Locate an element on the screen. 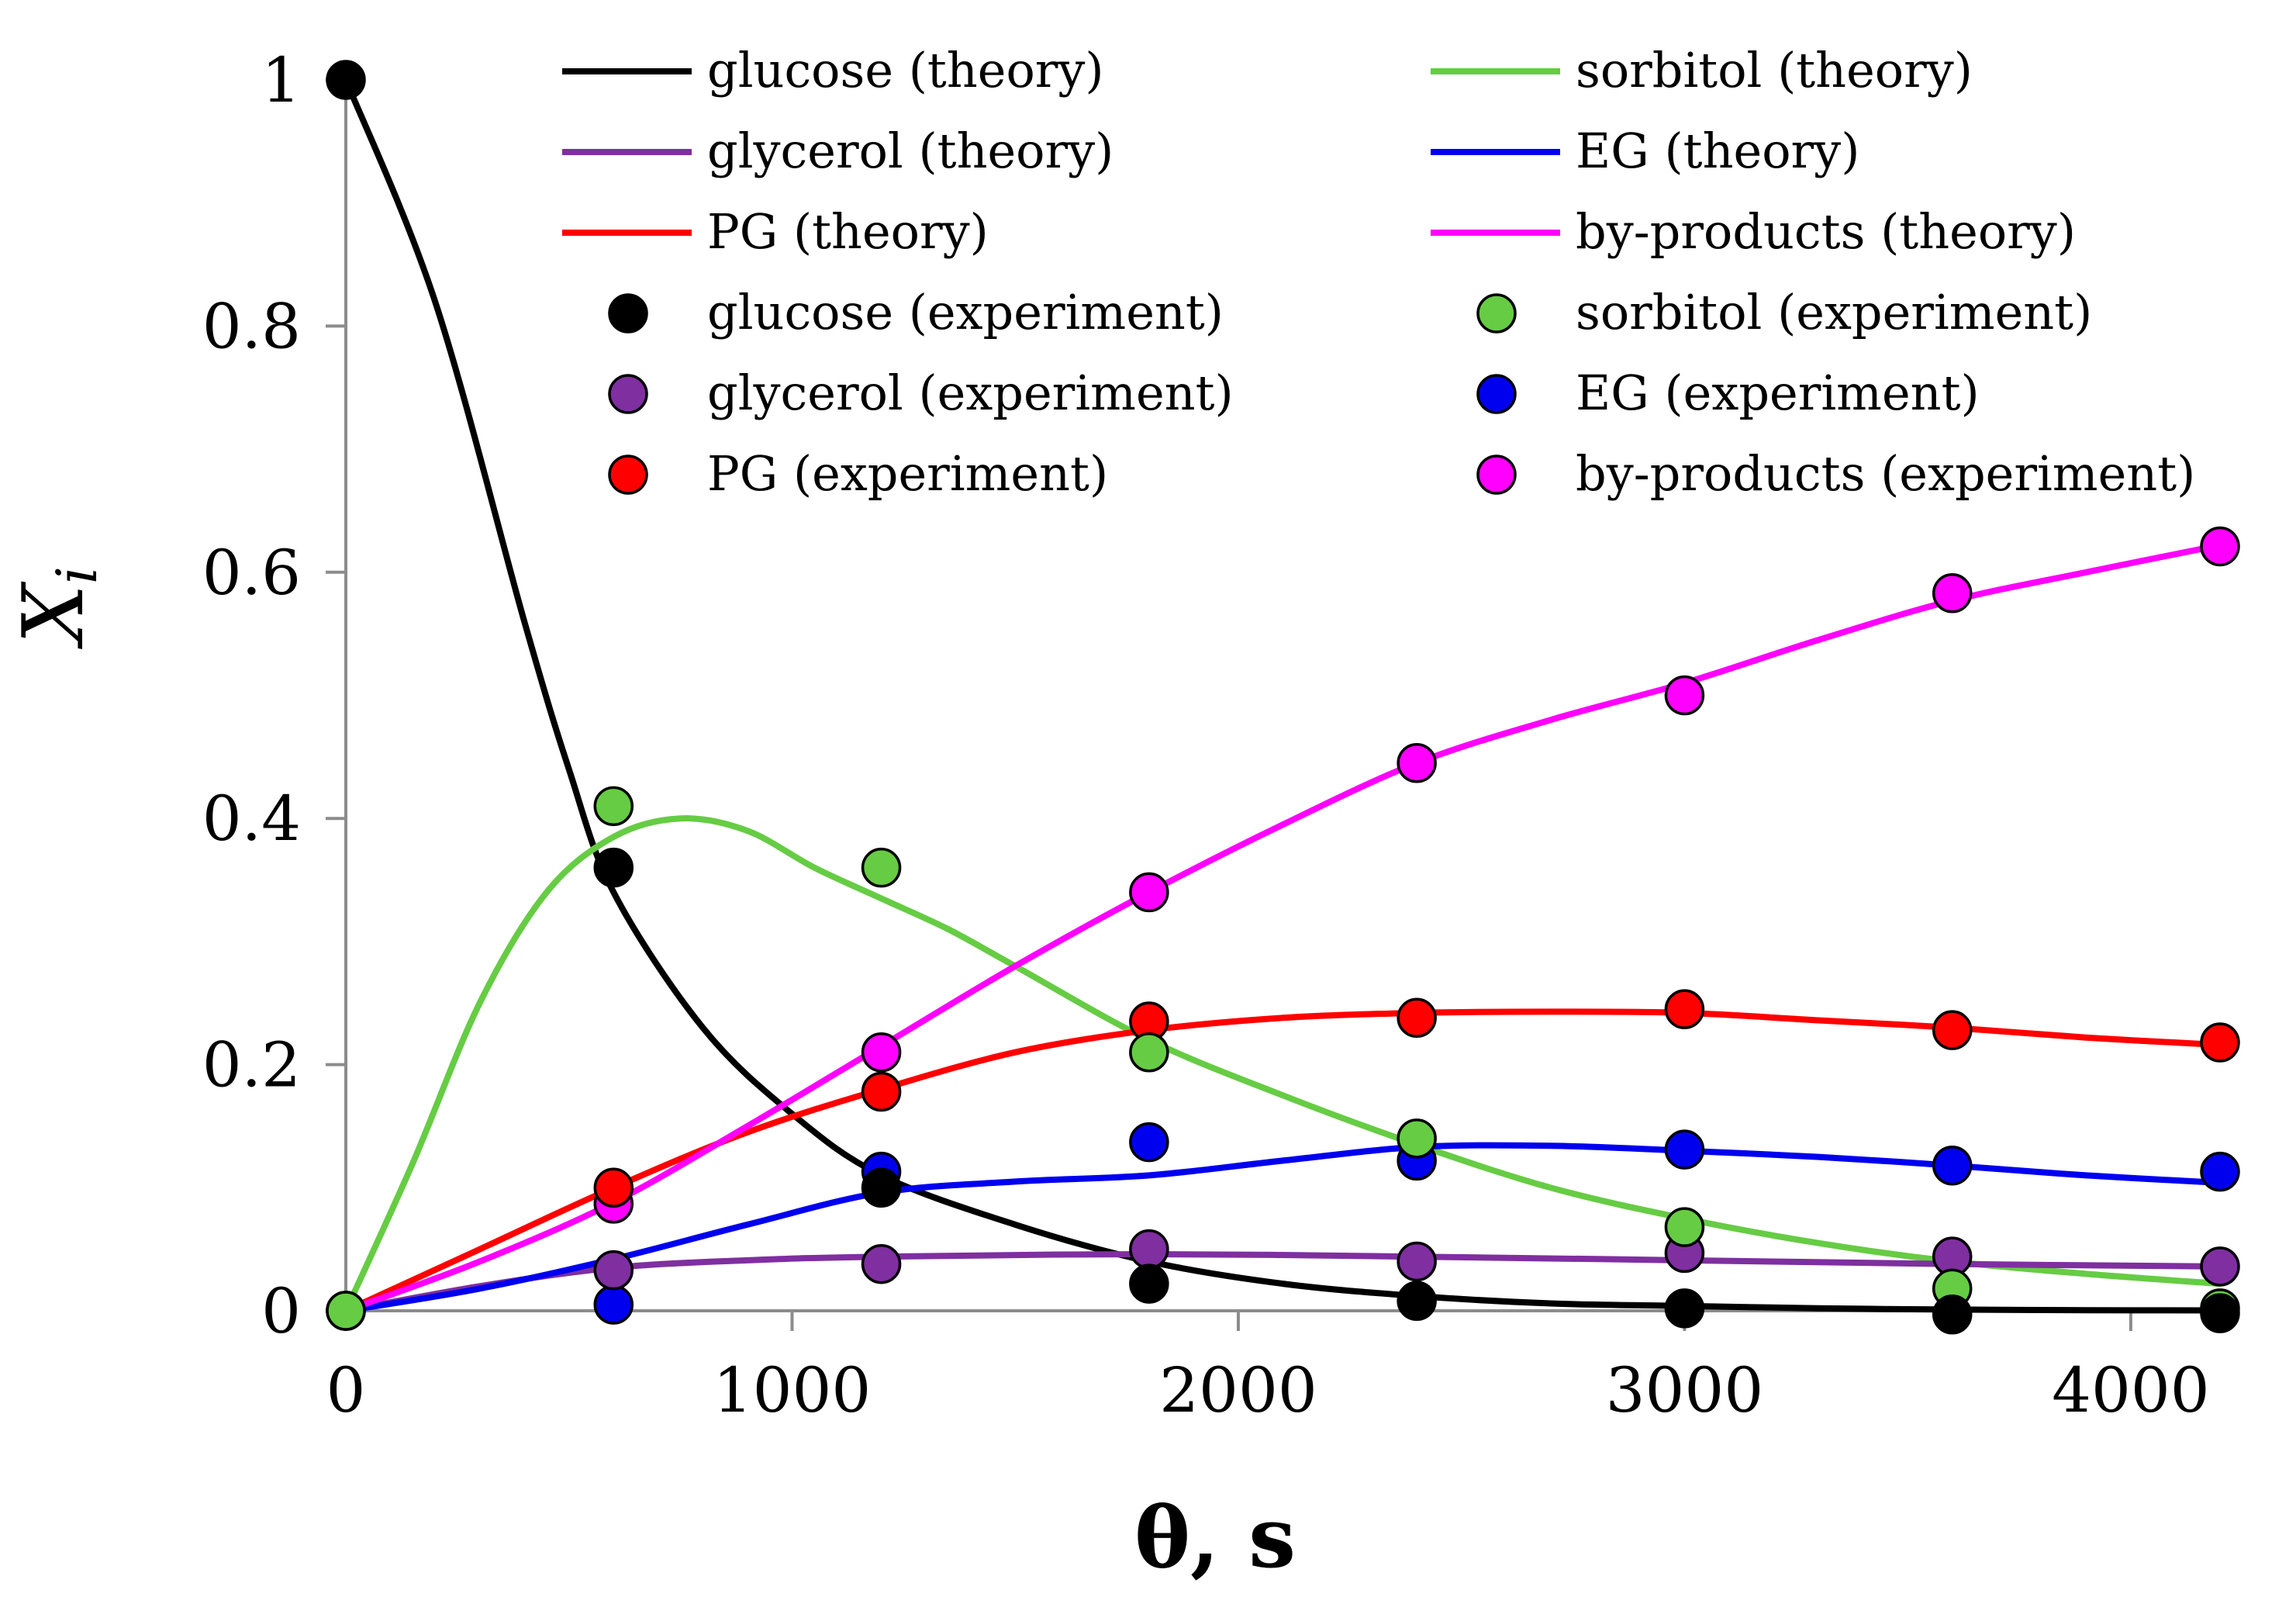 This screenshot has height=1597, width=2296. y-tick-label: 1 is located at coordinates (281, 80).